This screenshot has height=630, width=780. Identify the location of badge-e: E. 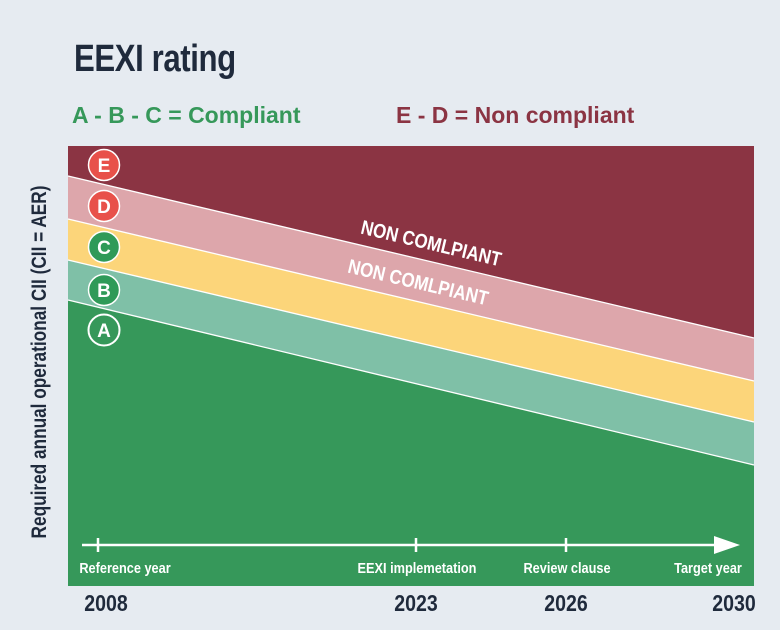
(104, 165).